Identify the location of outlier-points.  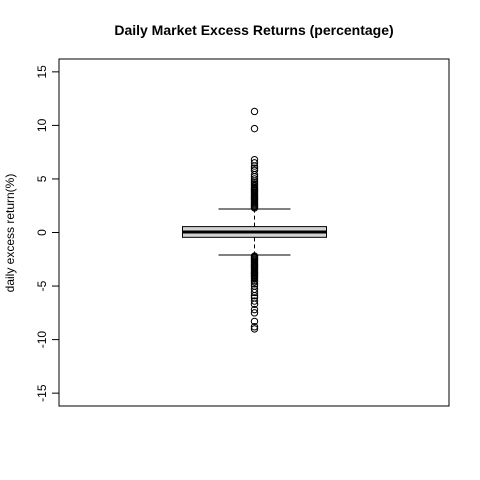
(254, 220).